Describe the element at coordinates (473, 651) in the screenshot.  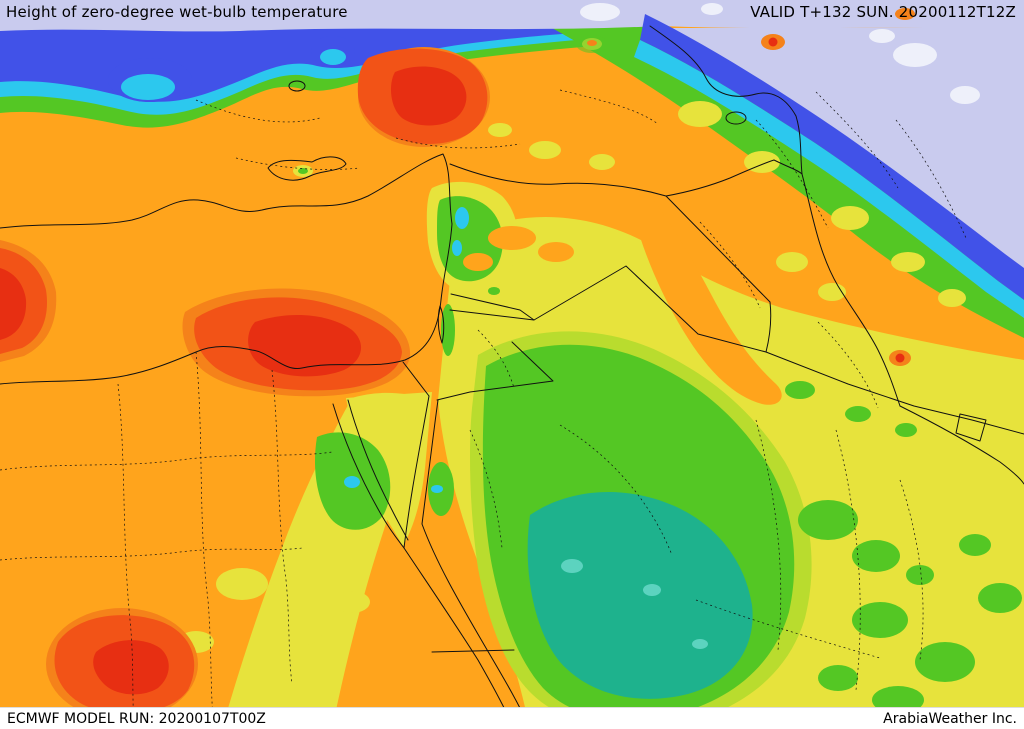
I see `egypt-sudan-border` at that location.